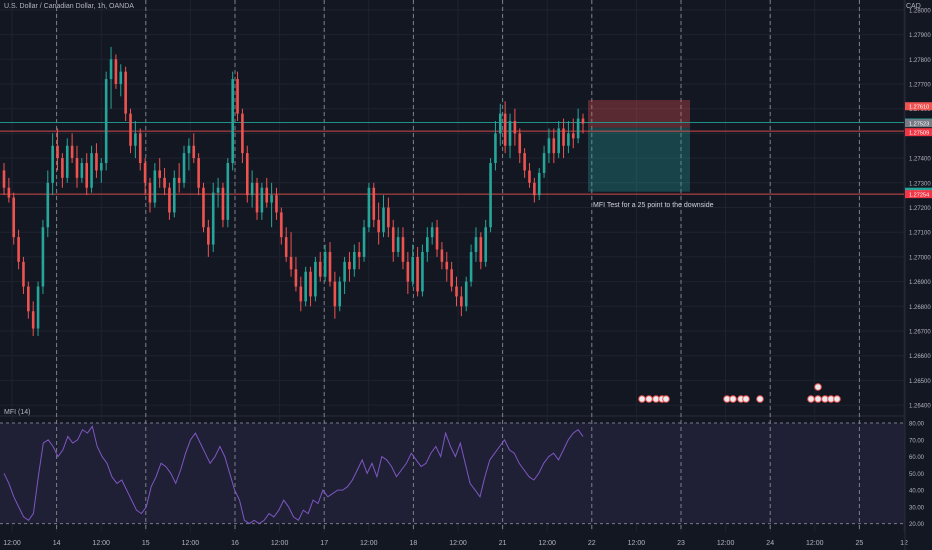  What do you see at coordinates (919, 133) in the screenshot?
I see `price-label-text: 1.27509` at bounding box center [919, 133].